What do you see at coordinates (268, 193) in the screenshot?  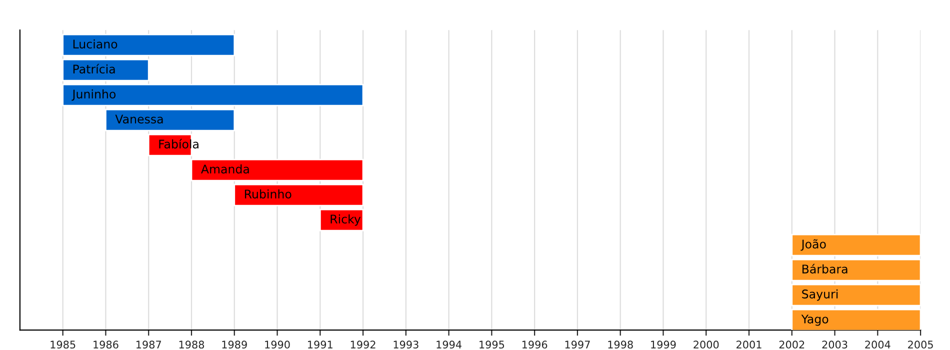 I see `y-tick-label: Rubinho` at bounding box center [268, 193].